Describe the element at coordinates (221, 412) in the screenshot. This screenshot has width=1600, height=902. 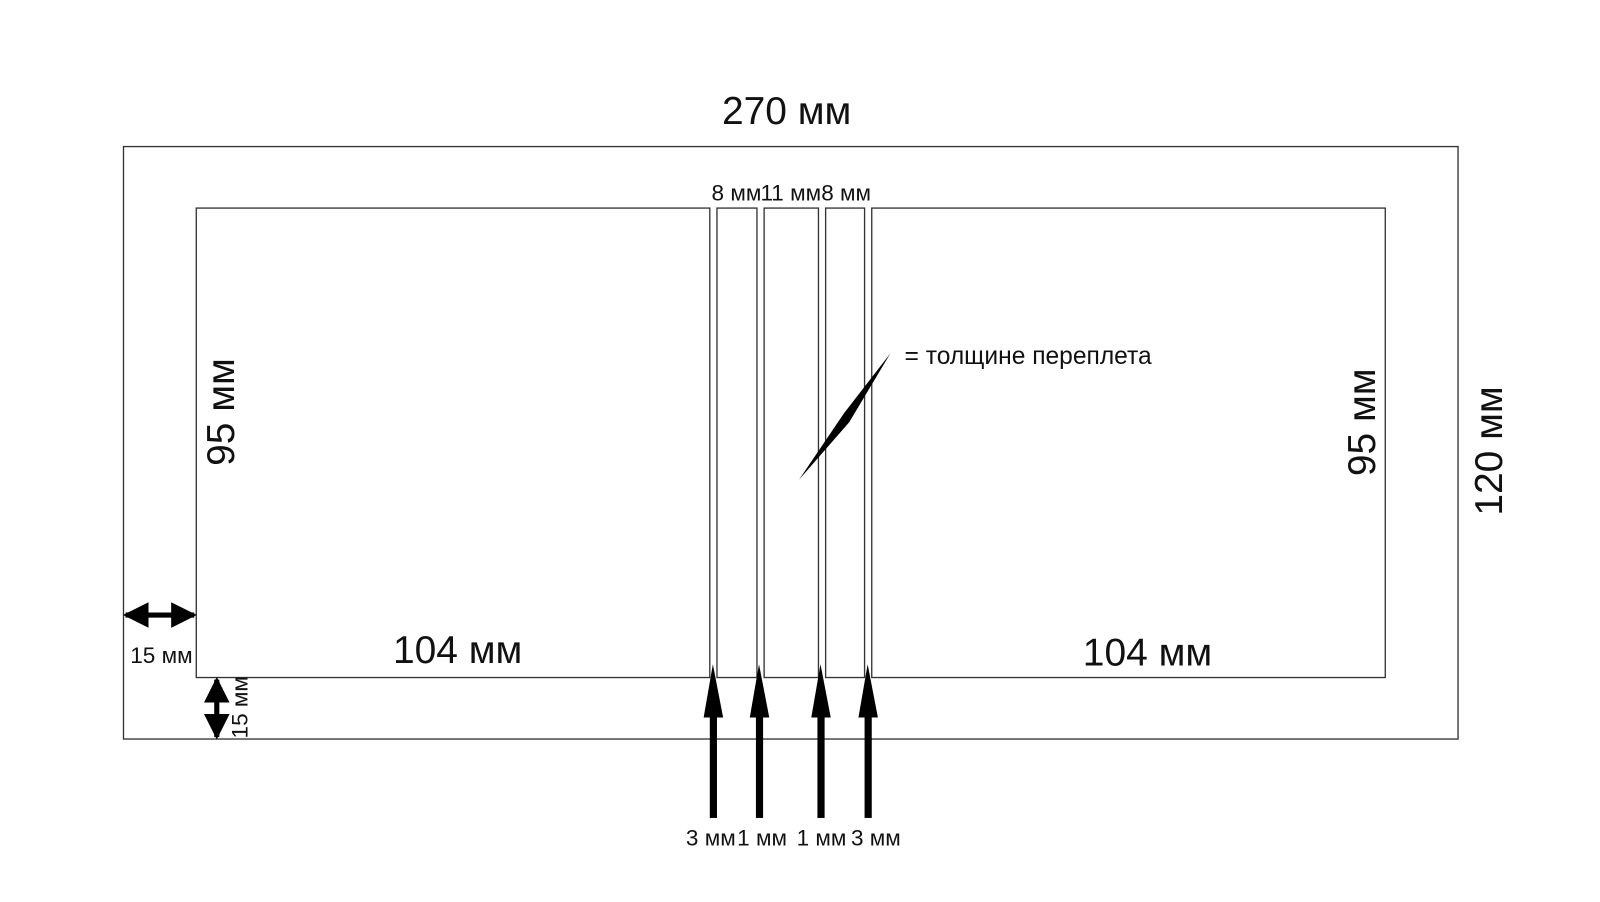
I see `left-page-height: 95 мм` at that location.